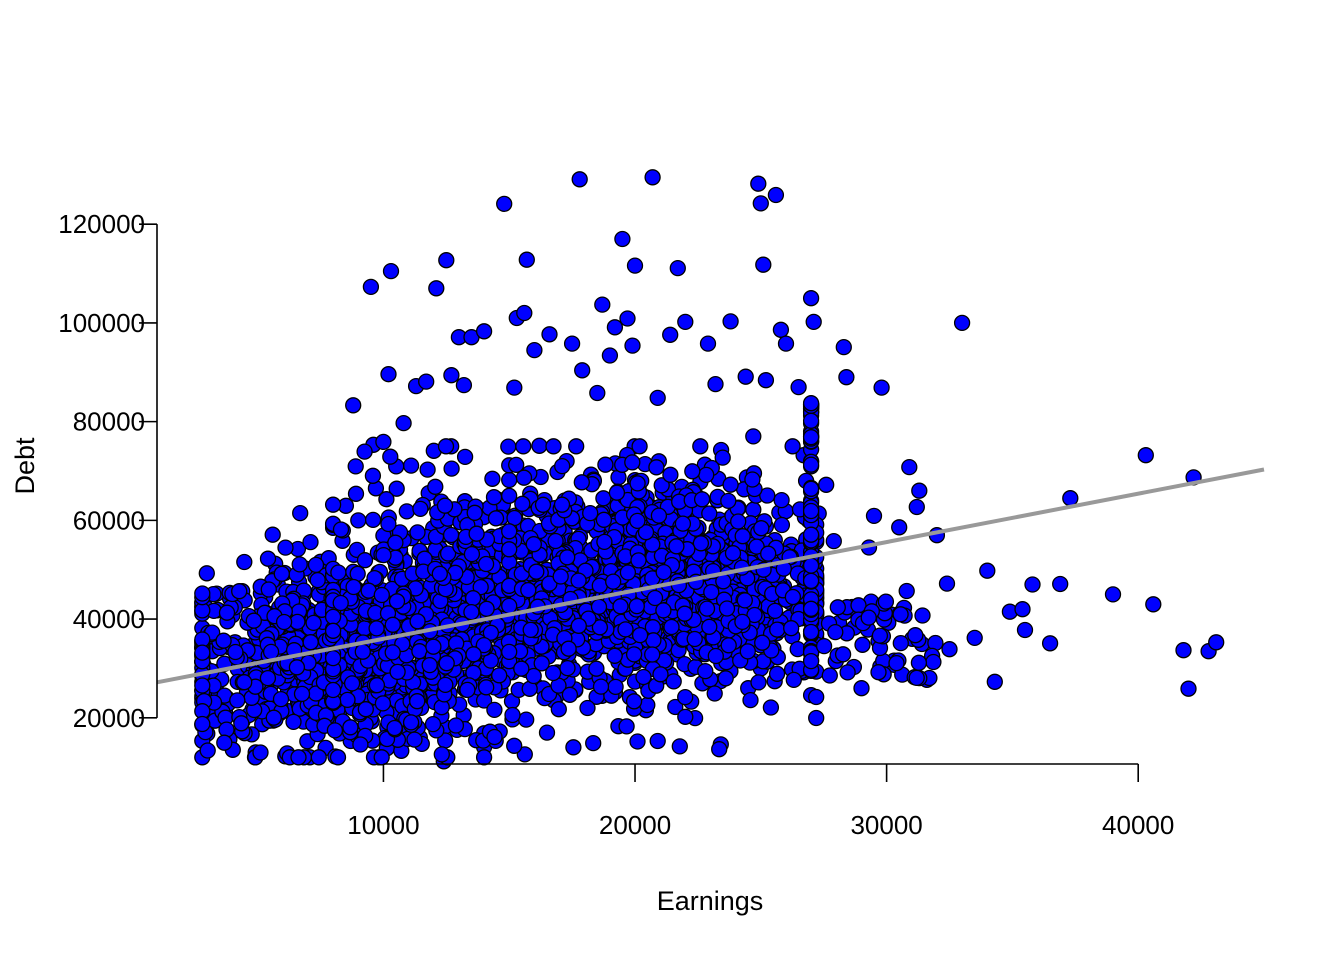  What do you see at coordinates (108, 471) in the screenshot?
I see `y-axis: 20000 40000 60000 80000 100000 120000` at bounding box center [108, 471].